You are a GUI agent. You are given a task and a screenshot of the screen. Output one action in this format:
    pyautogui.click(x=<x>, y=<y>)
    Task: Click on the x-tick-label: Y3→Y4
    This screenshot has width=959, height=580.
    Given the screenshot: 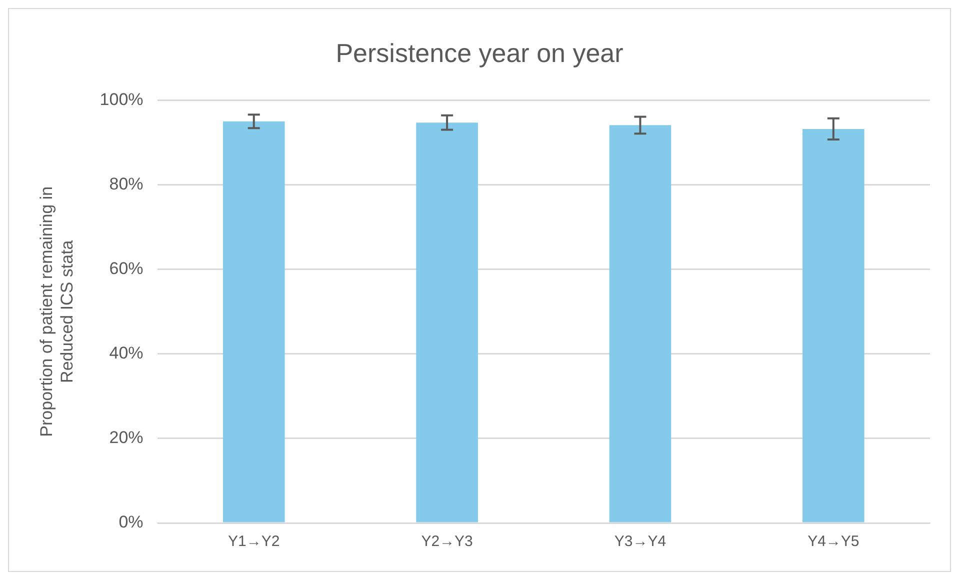 What is the action you would take?
    pyautogui.click(x=640, y=541)
    